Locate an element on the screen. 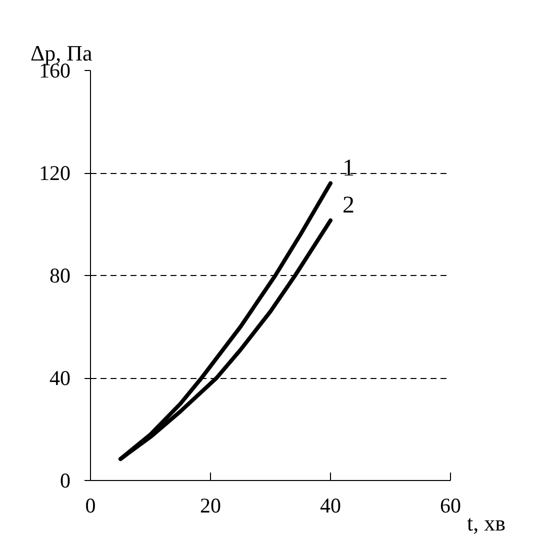  x-tick-label: 40 is located at coordinates (330, 506).